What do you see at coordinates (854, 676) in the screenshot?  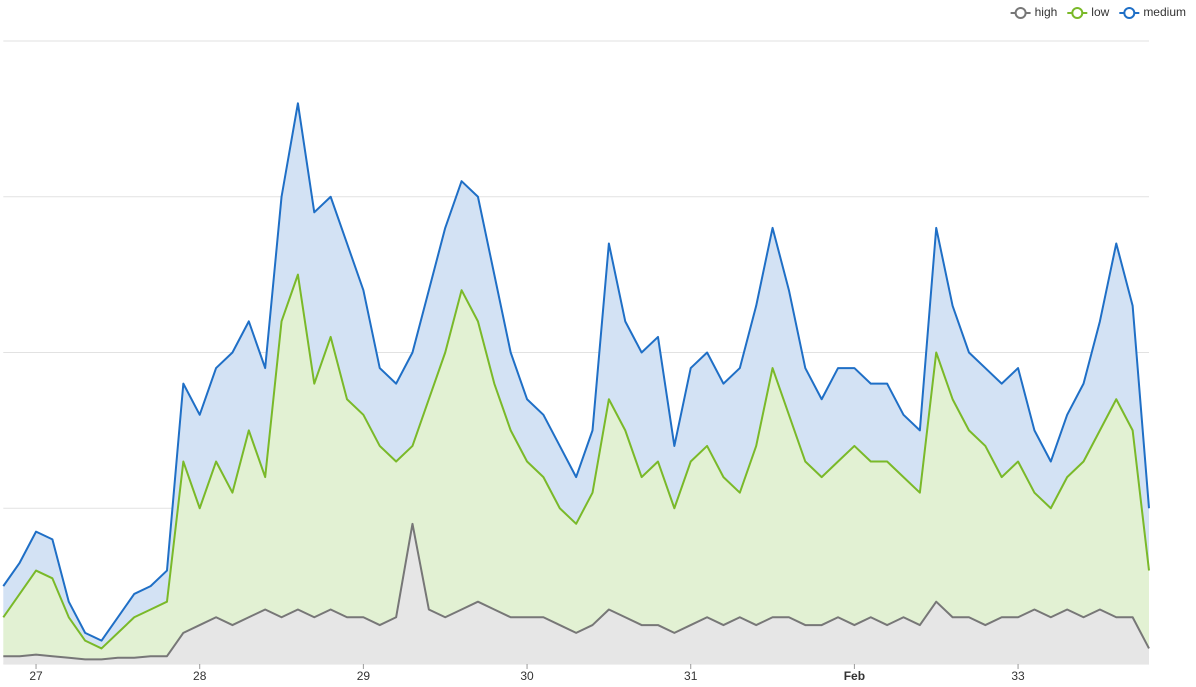 I see `x-tick-label: Feb` at bounding box center [854, 676].